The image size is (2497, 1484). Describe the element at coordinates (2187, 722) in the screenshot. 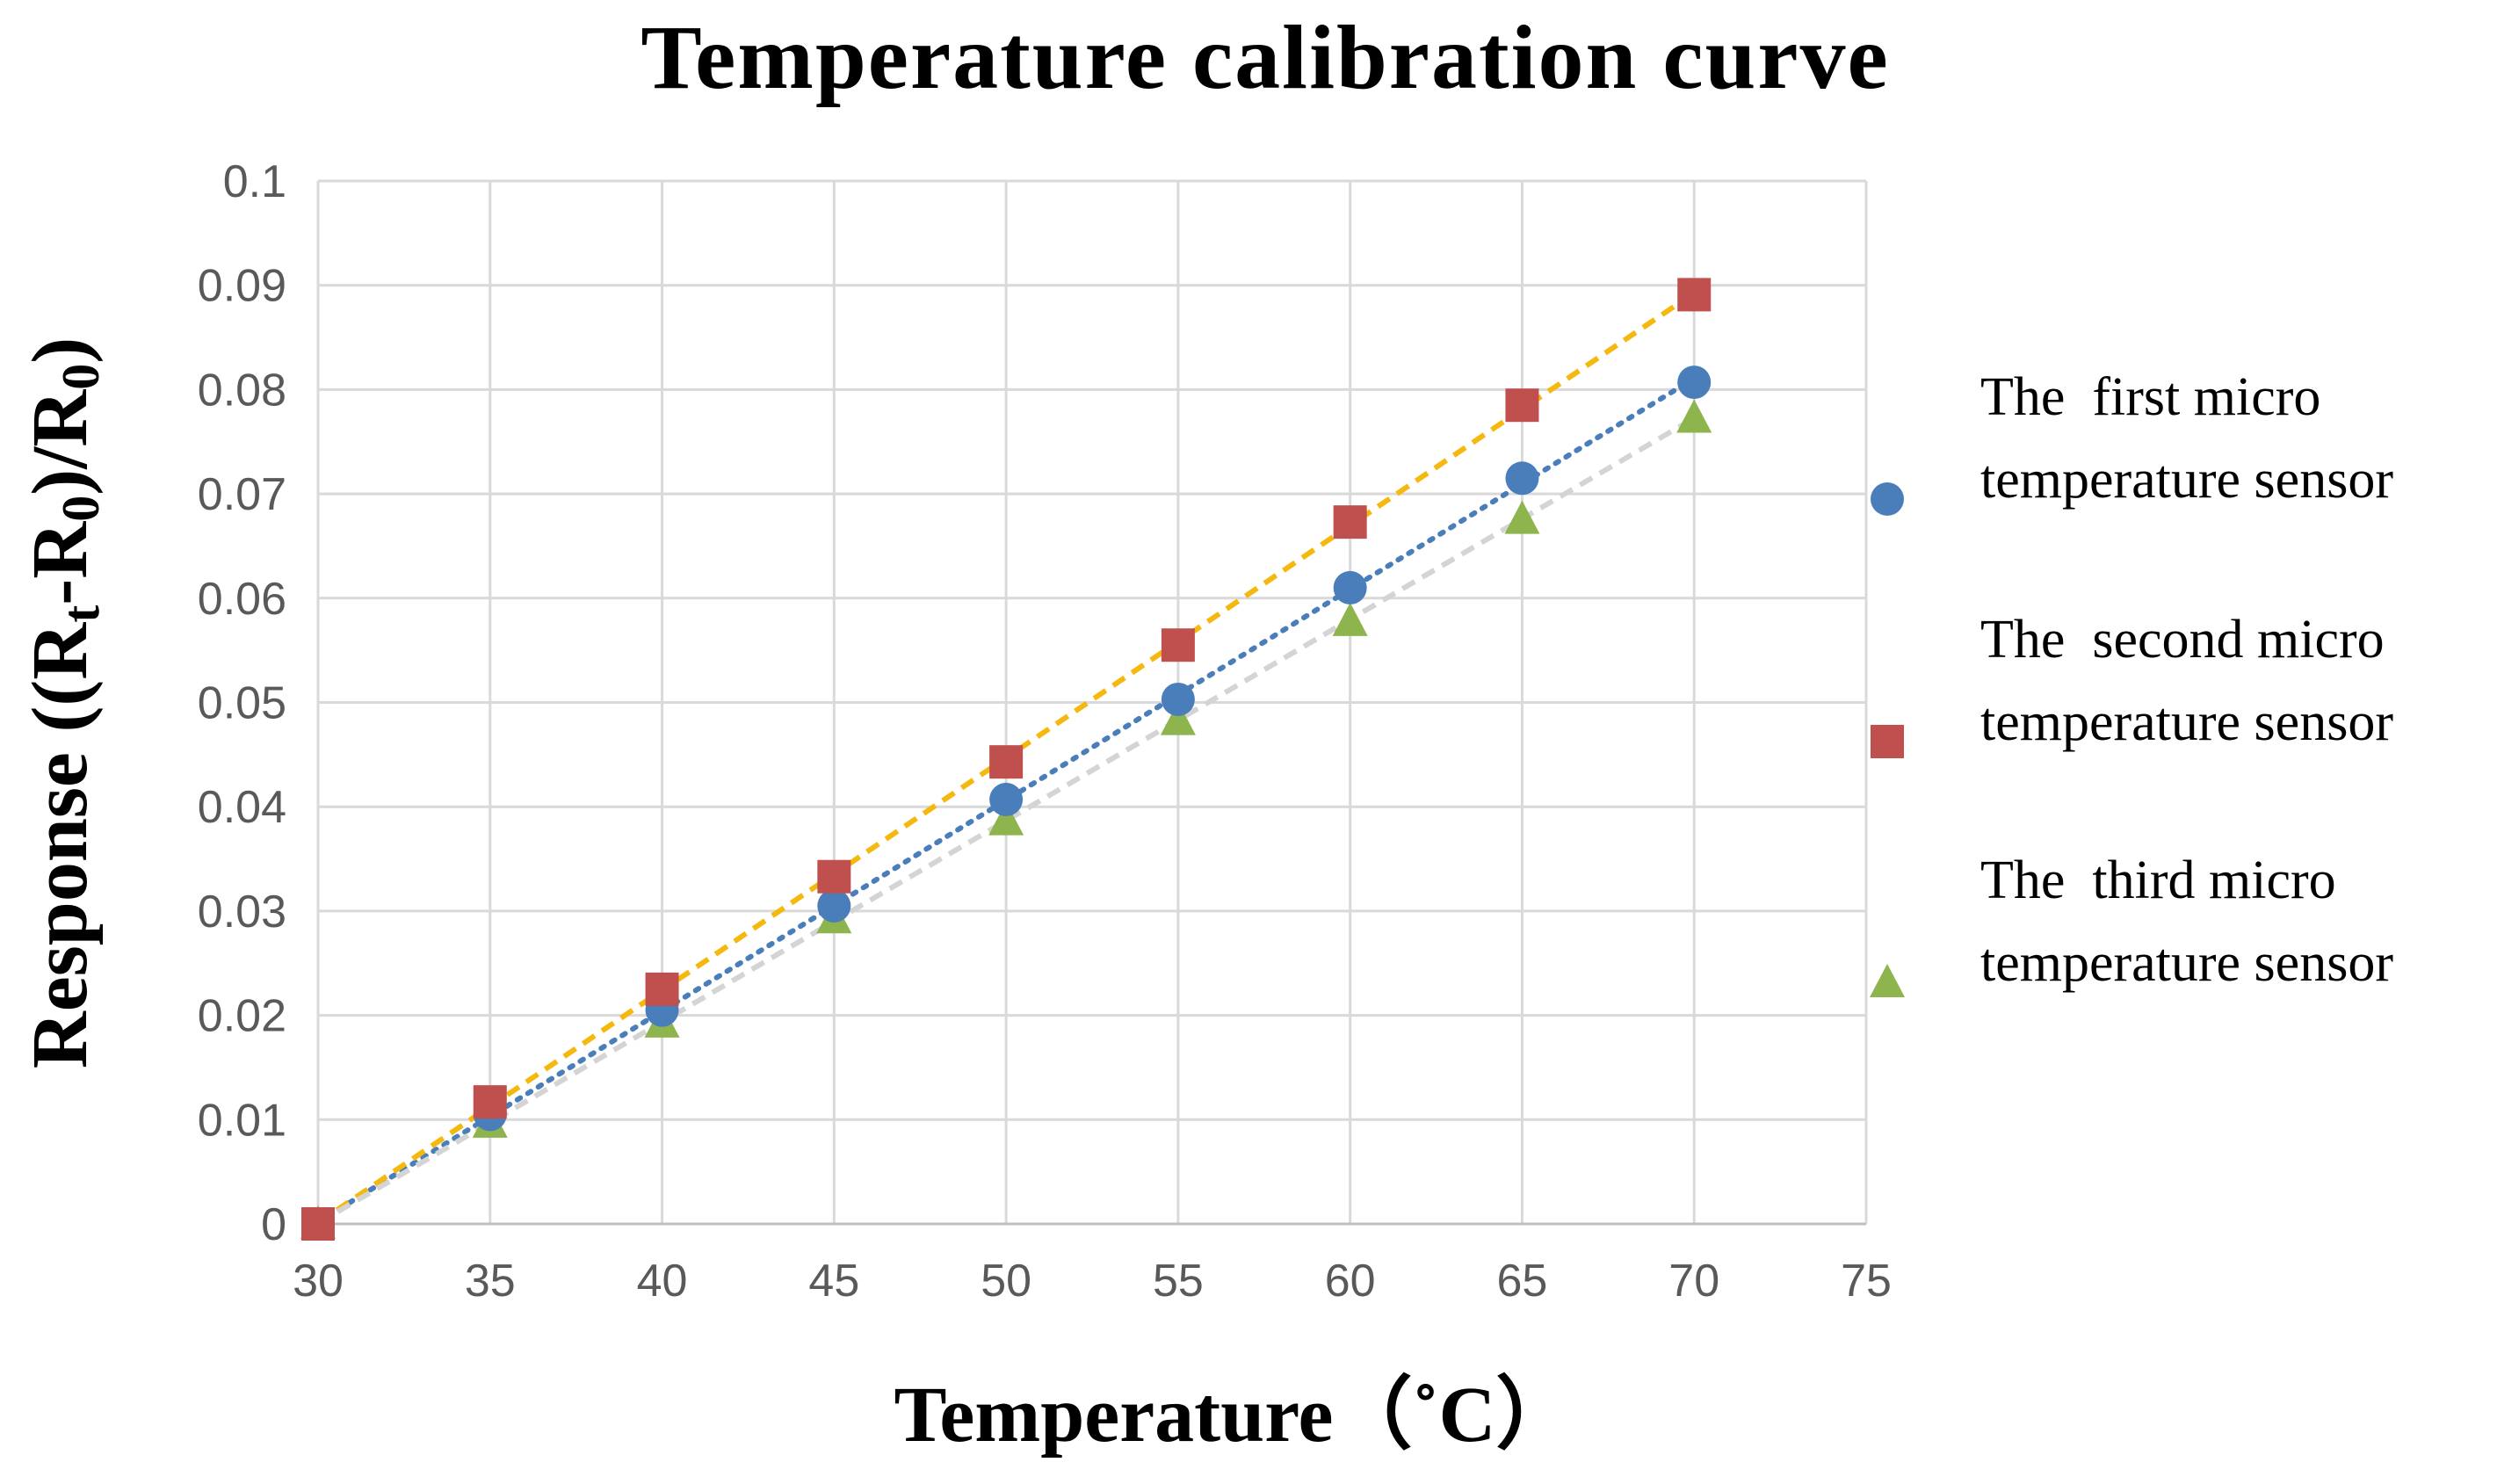

I see `legend-label-series-2-line-2: temperature sensor` at that location.